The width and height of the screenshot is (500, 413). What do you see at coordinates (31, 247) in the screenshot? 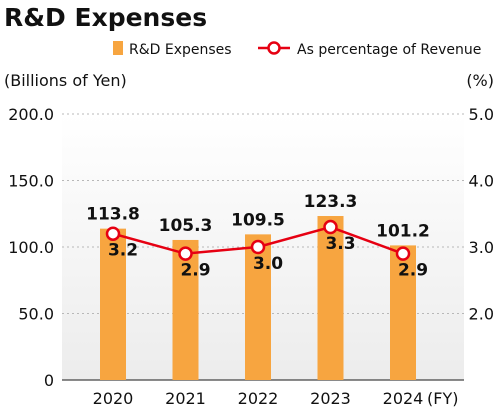
I see `left-tick-label: 100.0` at bounding box center [31, 247].